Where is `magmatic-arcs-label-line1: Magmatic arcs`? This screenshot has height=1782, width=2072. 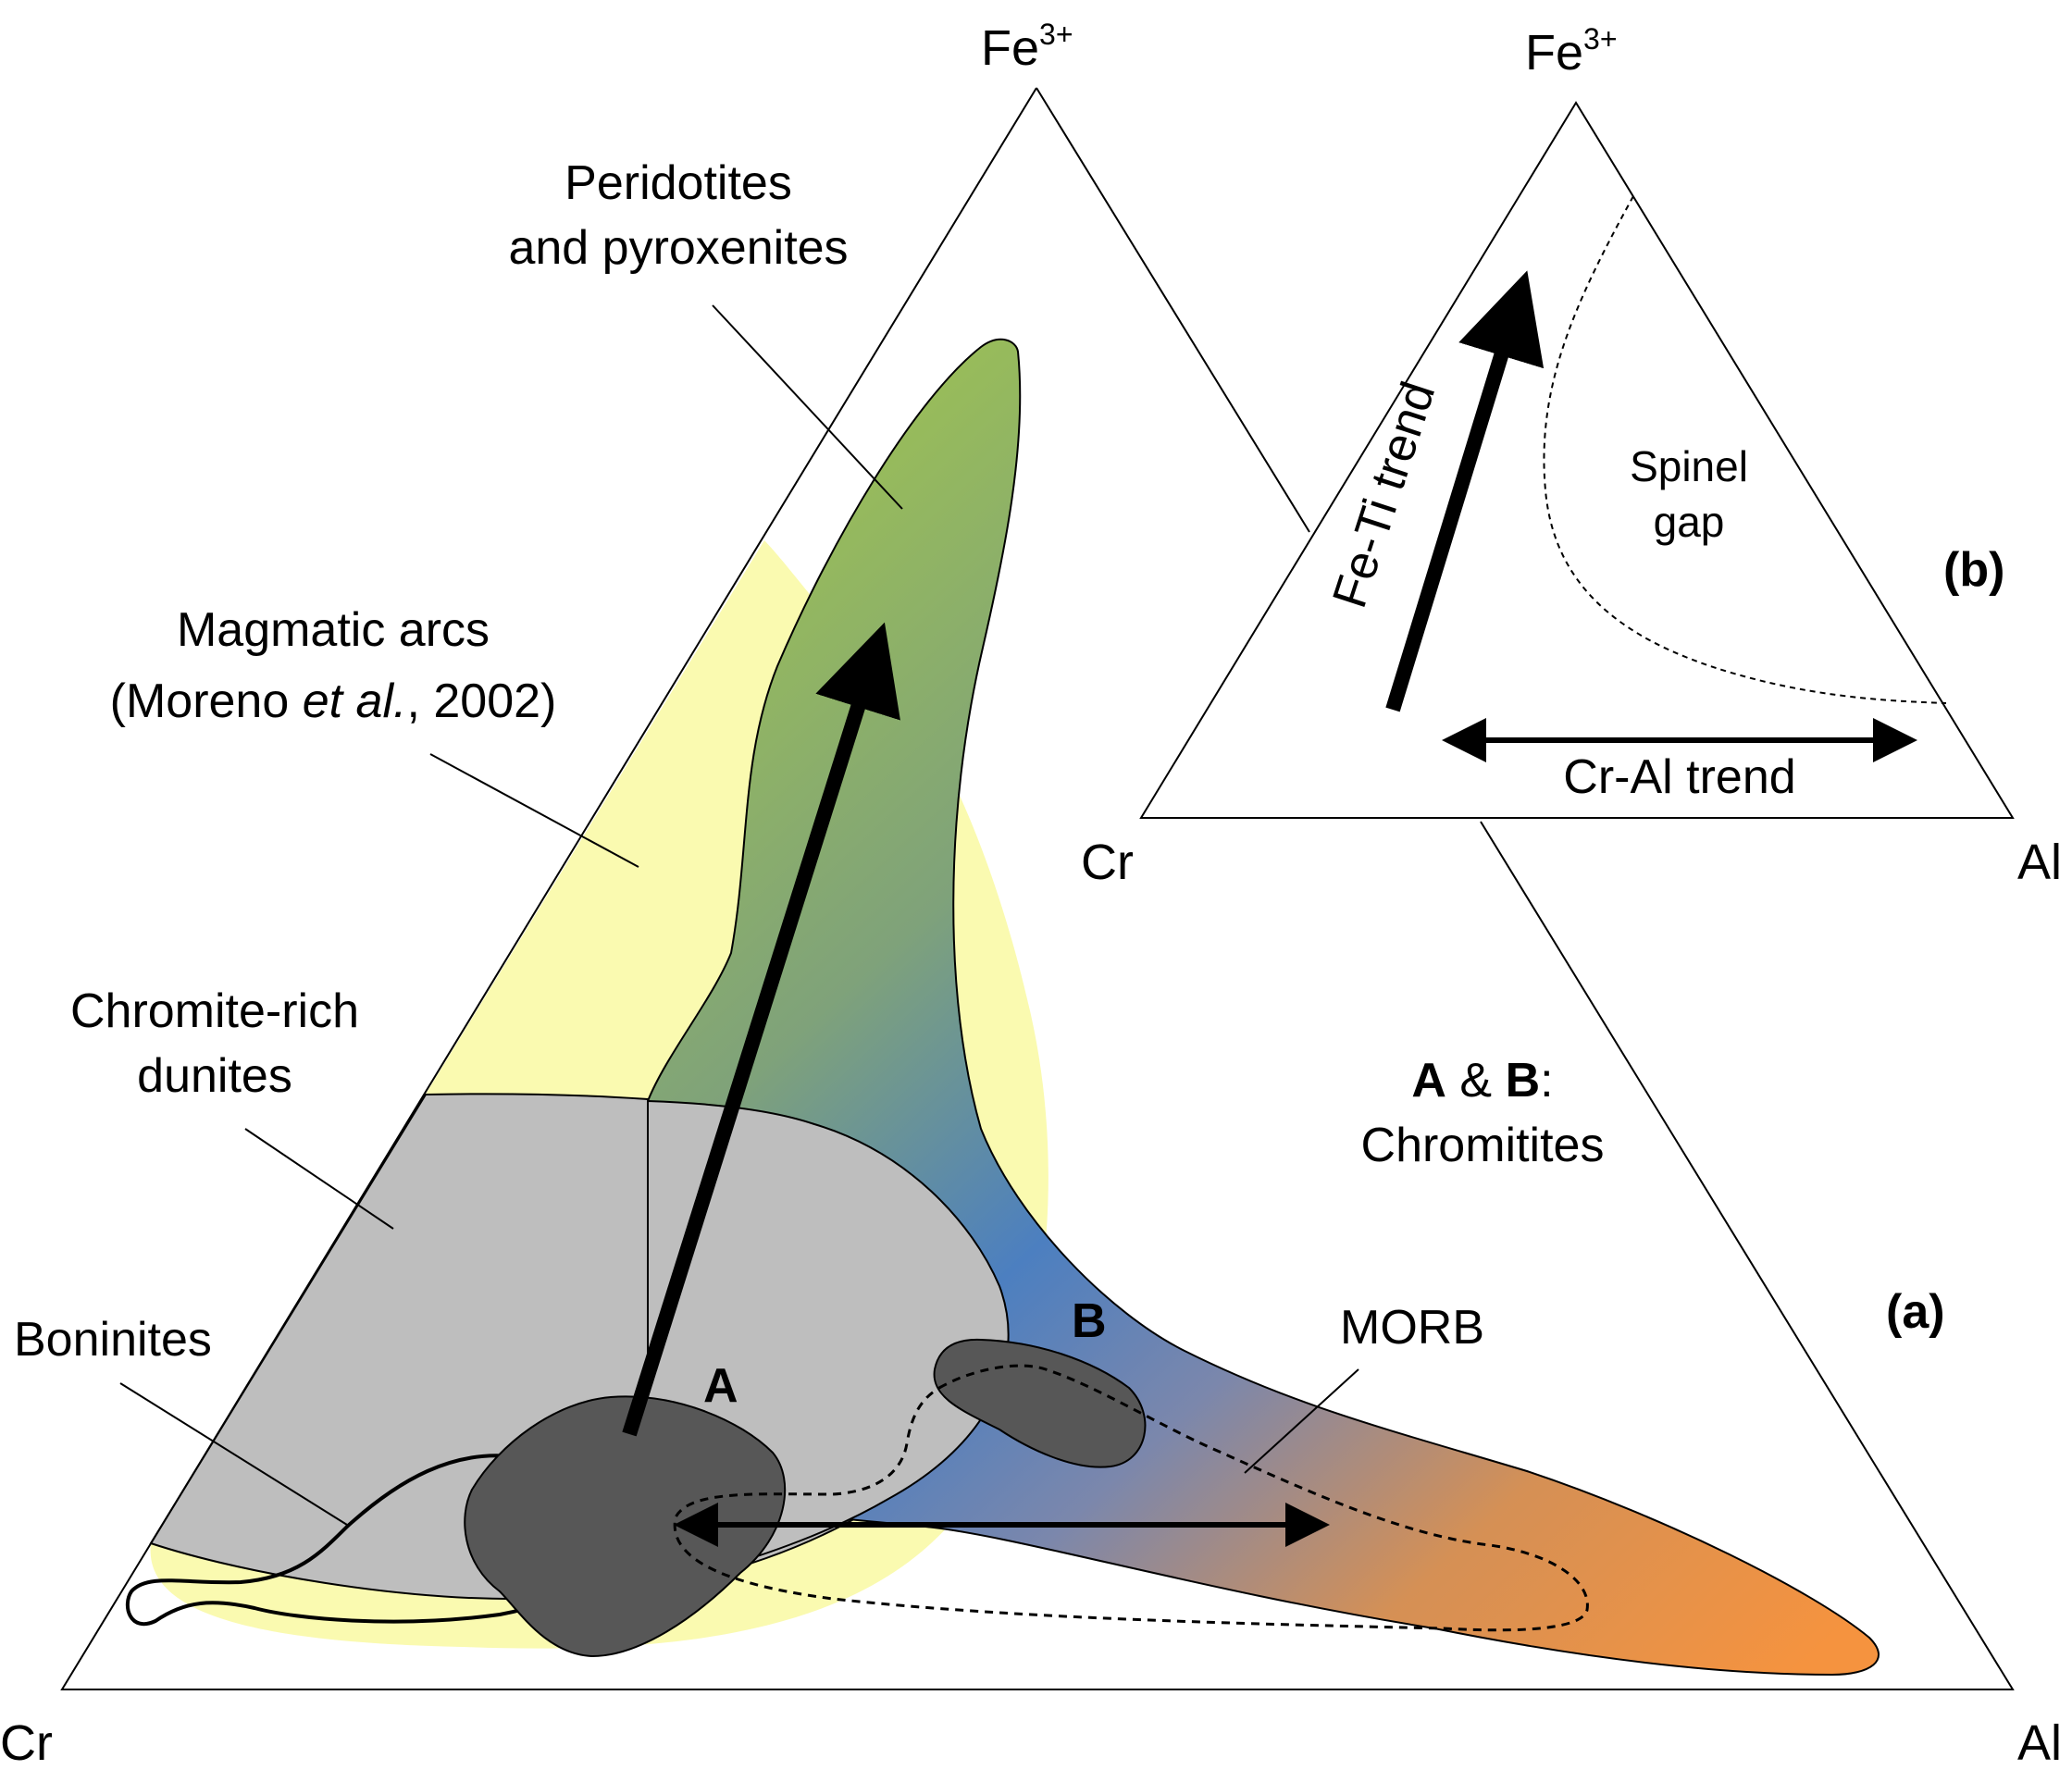
magmatic-arcs-label-line1: Magmatic arcs is located at coordinates (333, 630).